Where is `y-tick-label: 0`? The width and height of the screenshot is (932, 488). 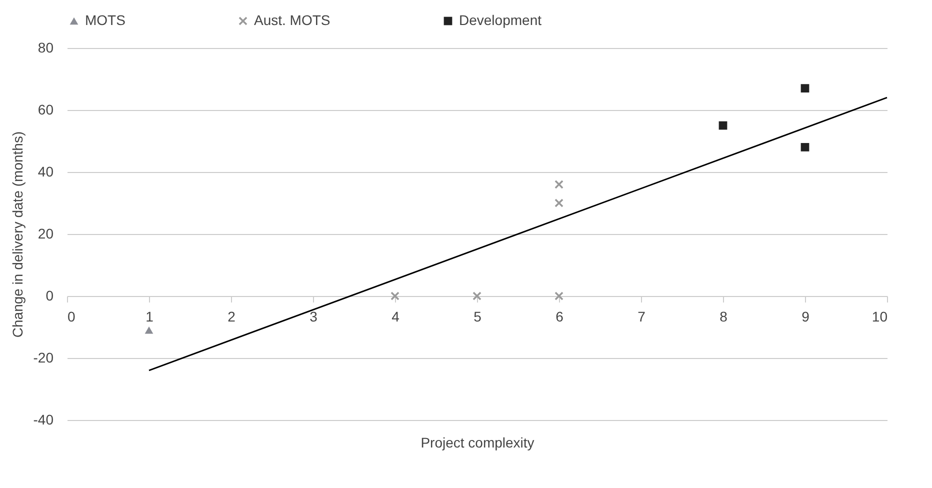
y-tick-label: 0 is located at coordinates (50, 296).